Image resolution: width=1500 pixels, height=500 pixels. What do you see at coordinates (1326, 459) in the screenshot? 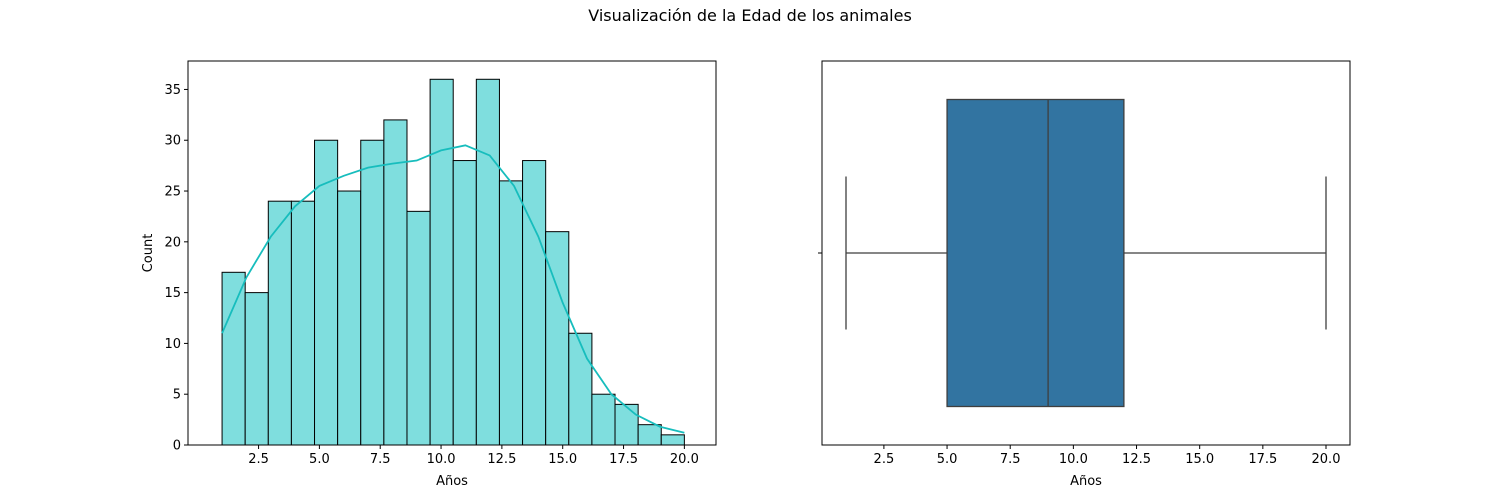
I see `boxplot-x-tick-label: 20.0` at bounding box center [1326, 459].